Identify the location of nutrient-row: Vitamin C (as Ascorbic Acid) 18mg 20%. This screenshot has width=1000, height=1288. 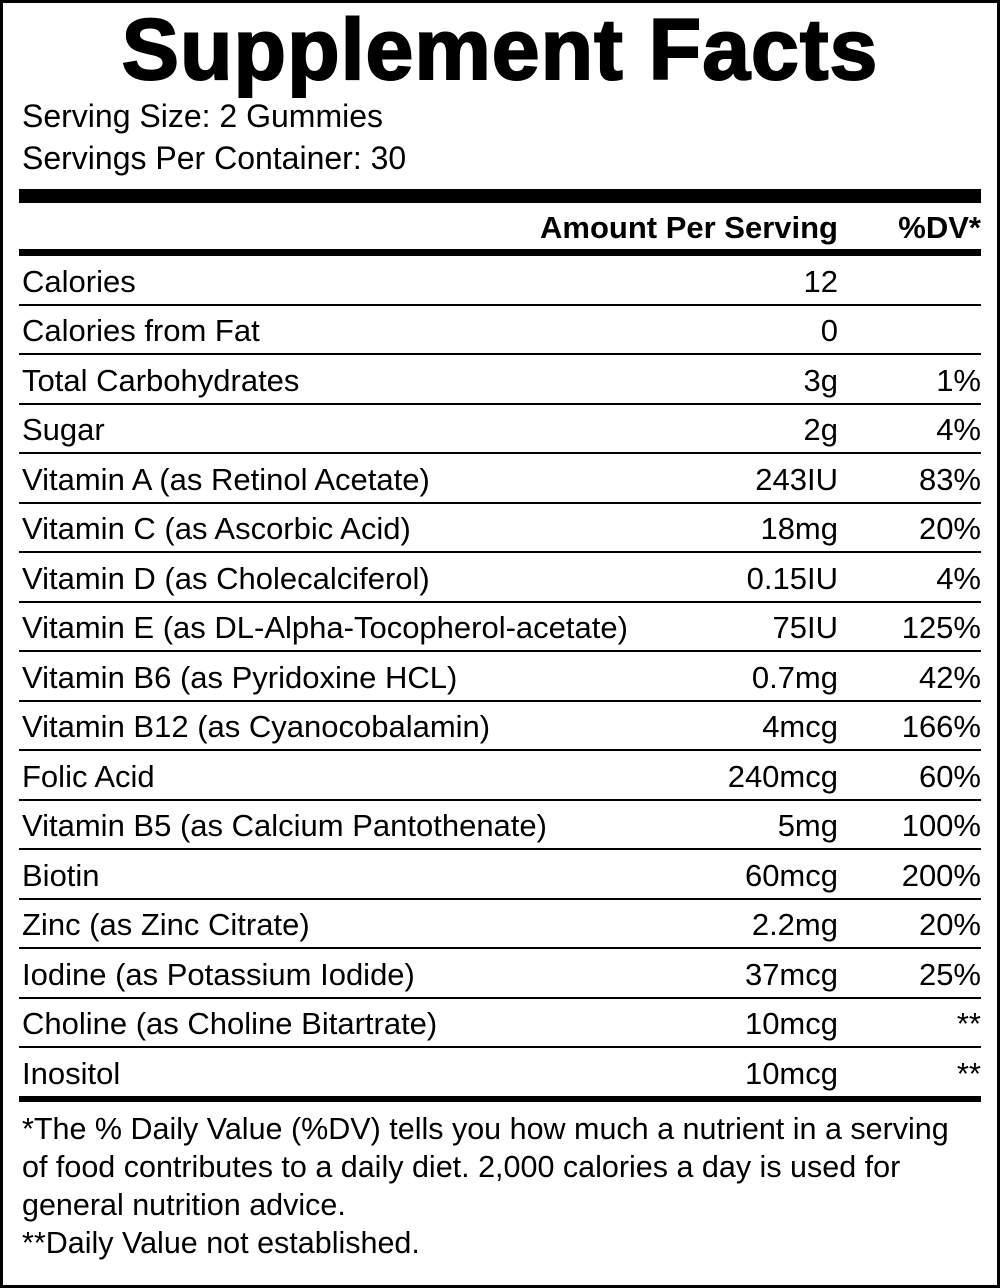
(500, 528).